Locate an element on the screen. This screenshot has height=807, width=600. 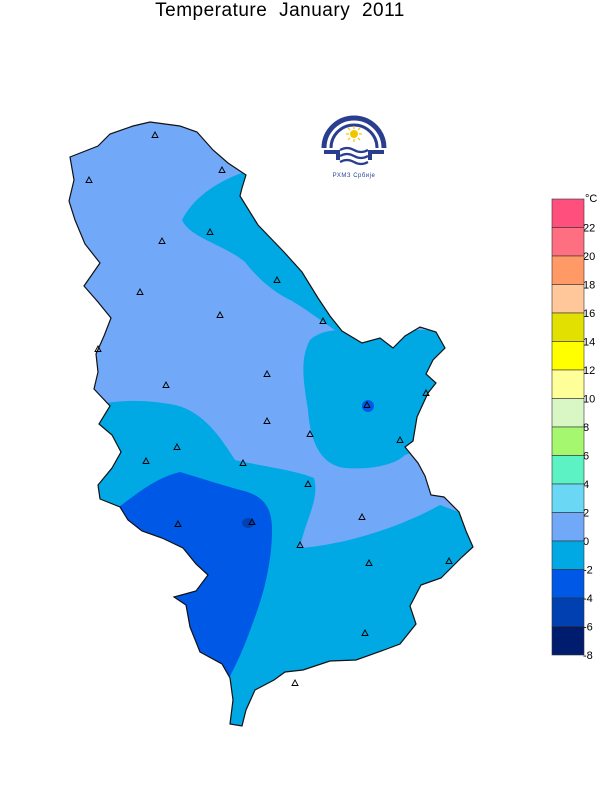
legend-label: 4 is located at coordinates (586, 485).